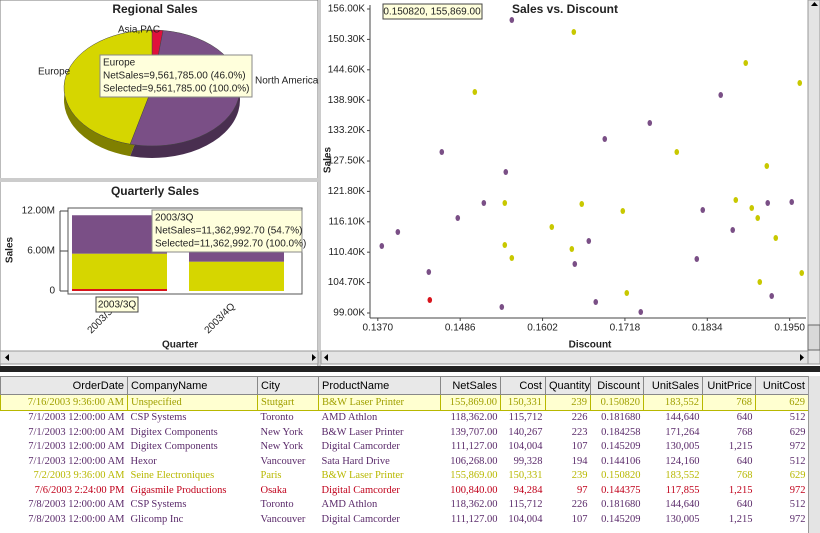 The height and width of the screenshot is (533, 820). I want to click on table-cell: 150,331, so click(525, 476).